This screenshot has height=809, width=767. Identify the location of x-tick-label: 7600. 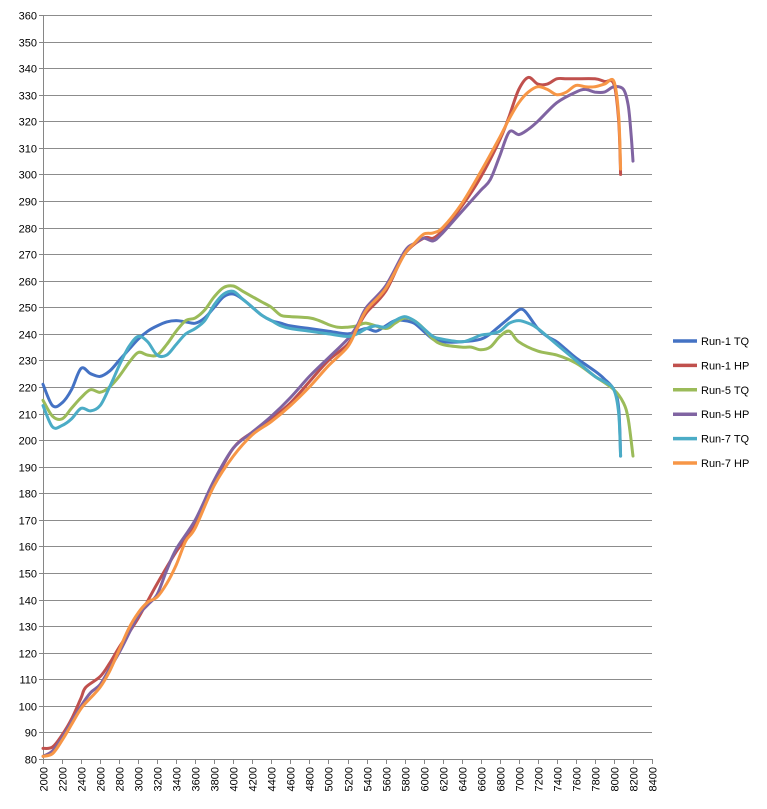
(578, 779).